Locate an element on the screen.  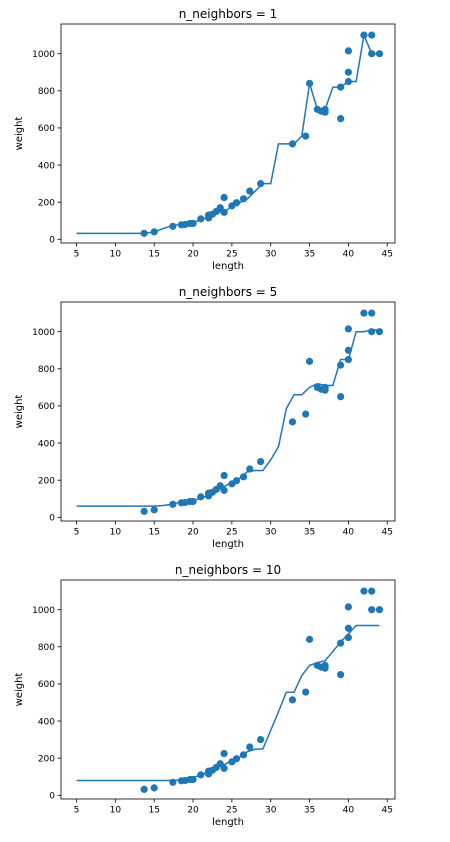
x-tick-label: 45 is located at coordinates (387, 533).